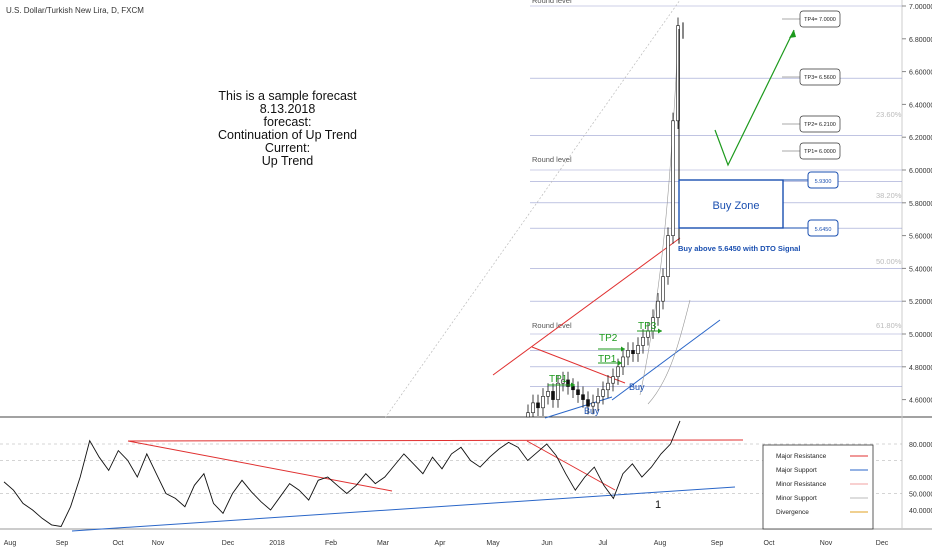 This screenshot has width=932, height=550. What do you see at coordinates (796, 498) in the screenshot?
I see `legend-label: Minor Support` at bounding box center [796, 498].